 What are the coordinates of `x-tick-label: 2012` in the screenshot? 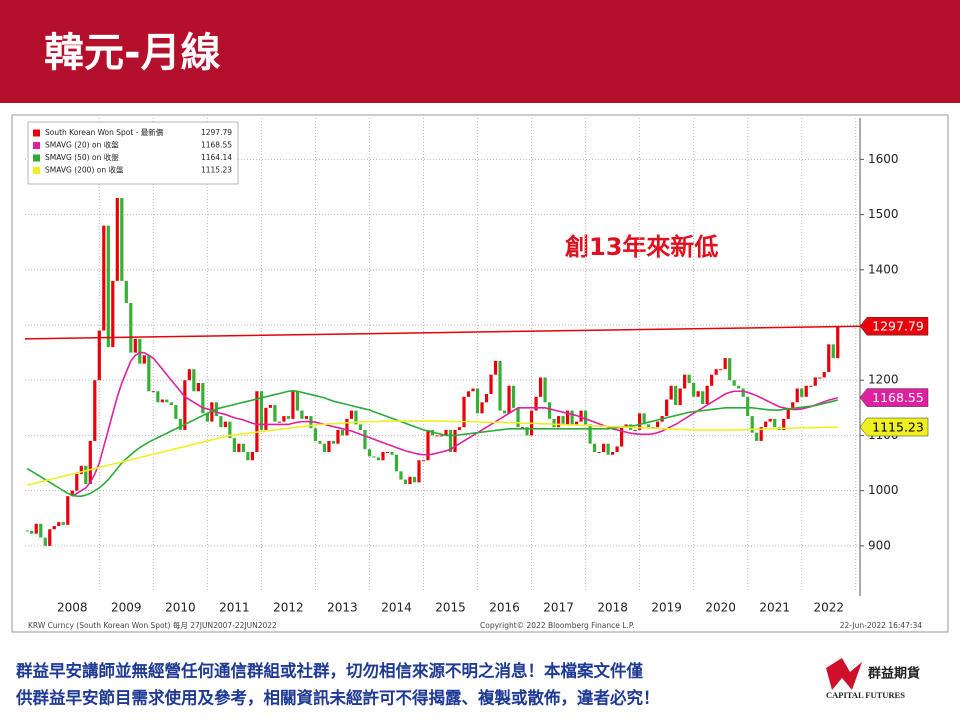 It's located at (288, 608).